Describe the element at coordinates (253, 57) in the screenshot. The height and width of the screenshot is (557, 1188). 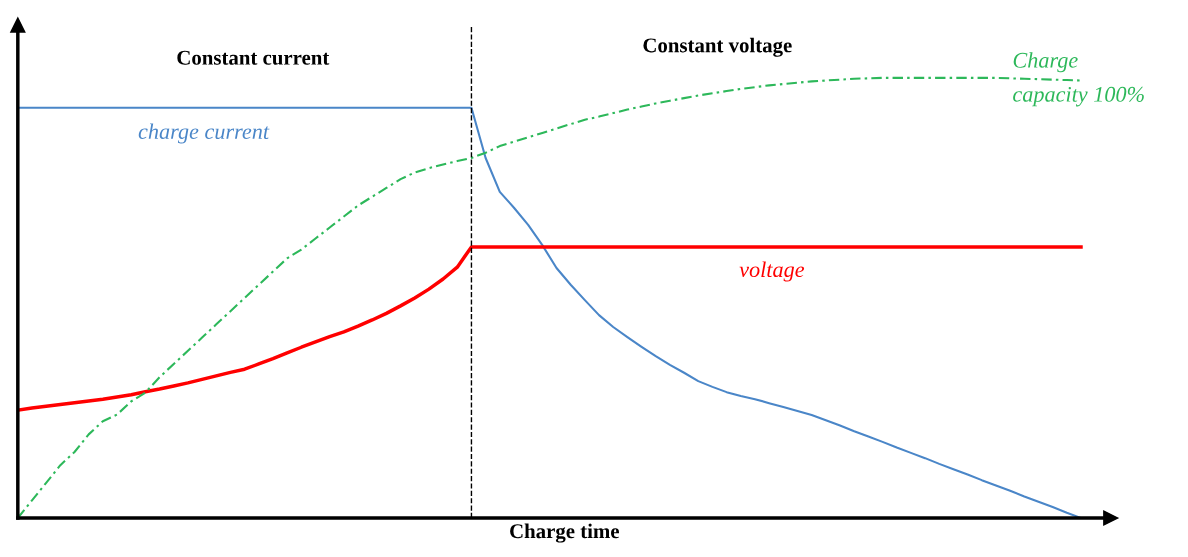
I see `text: Constant current` at that location.